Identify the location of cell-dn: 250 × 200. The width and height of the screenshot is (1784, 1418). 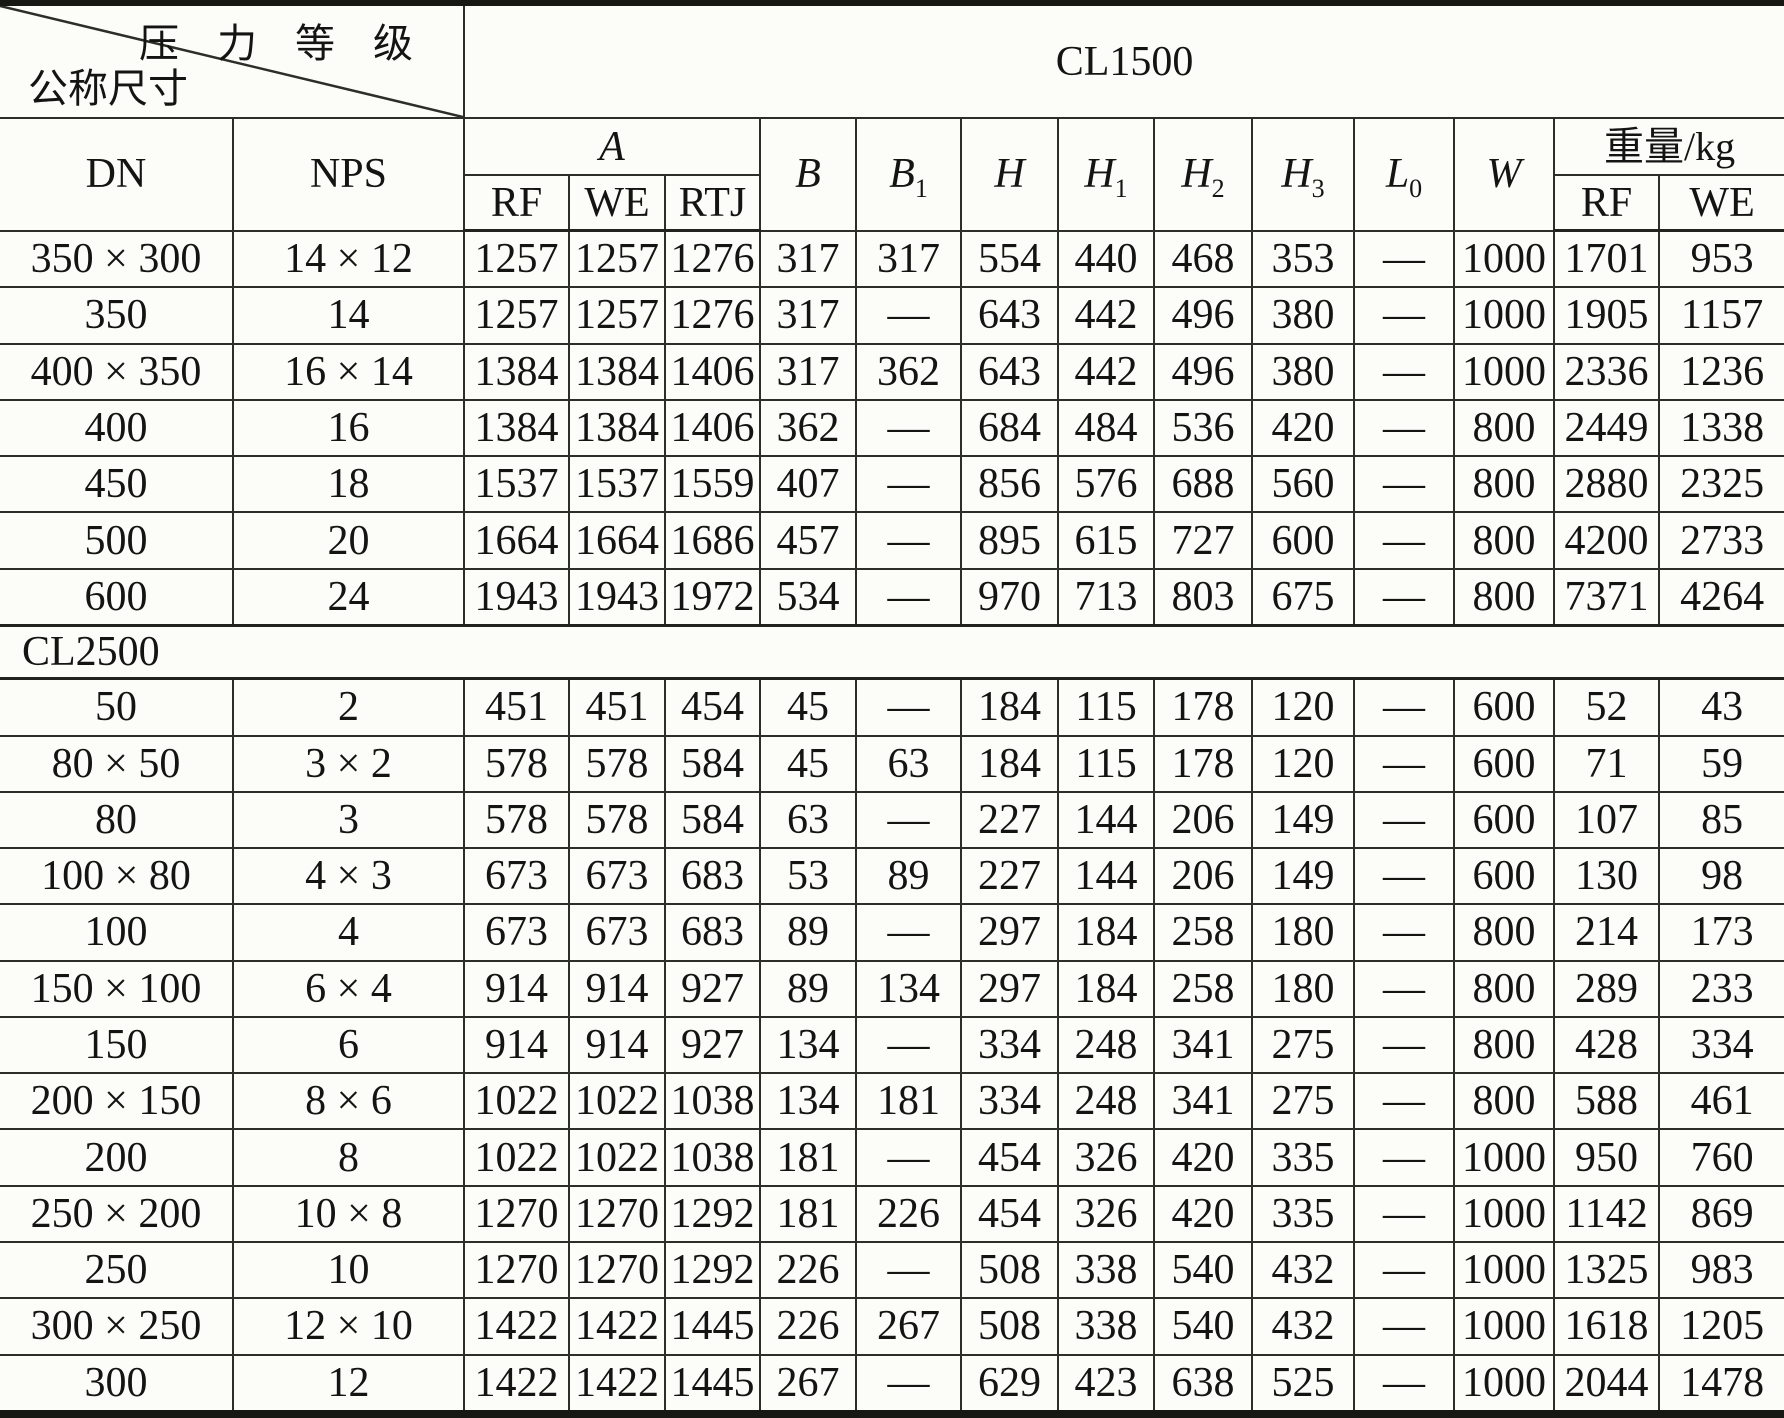
(117, 1214).